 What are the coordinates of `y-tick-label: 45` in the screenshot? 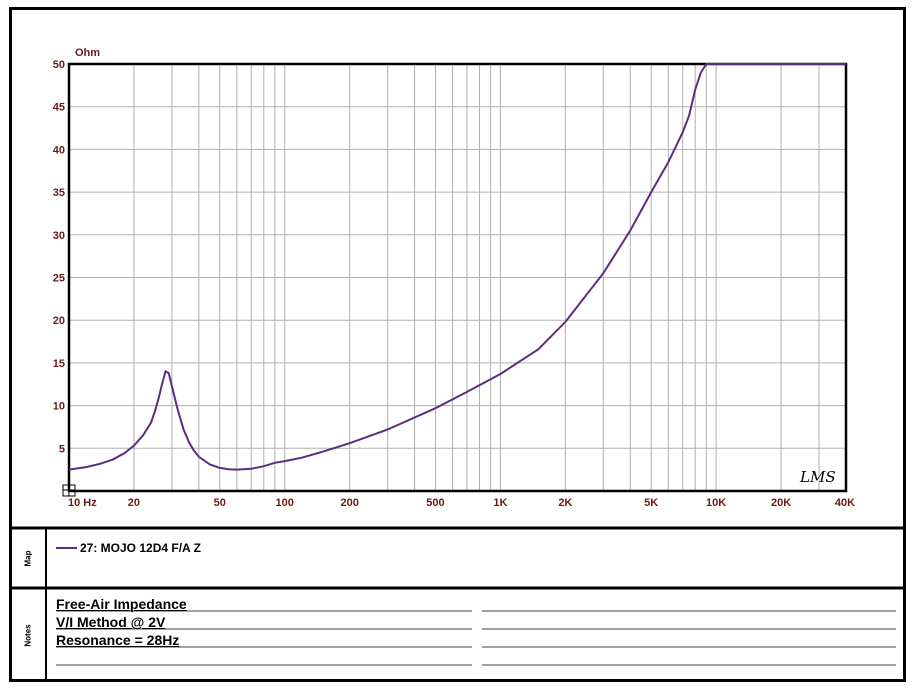 It's located at (59, 108).